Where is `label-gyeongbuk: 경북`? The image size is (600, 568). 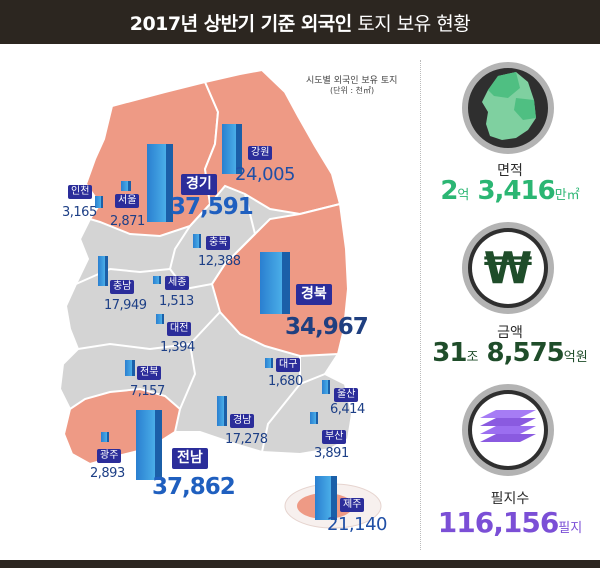
label-gyeongbuk: 경북 is located at coordinates (314, 294).